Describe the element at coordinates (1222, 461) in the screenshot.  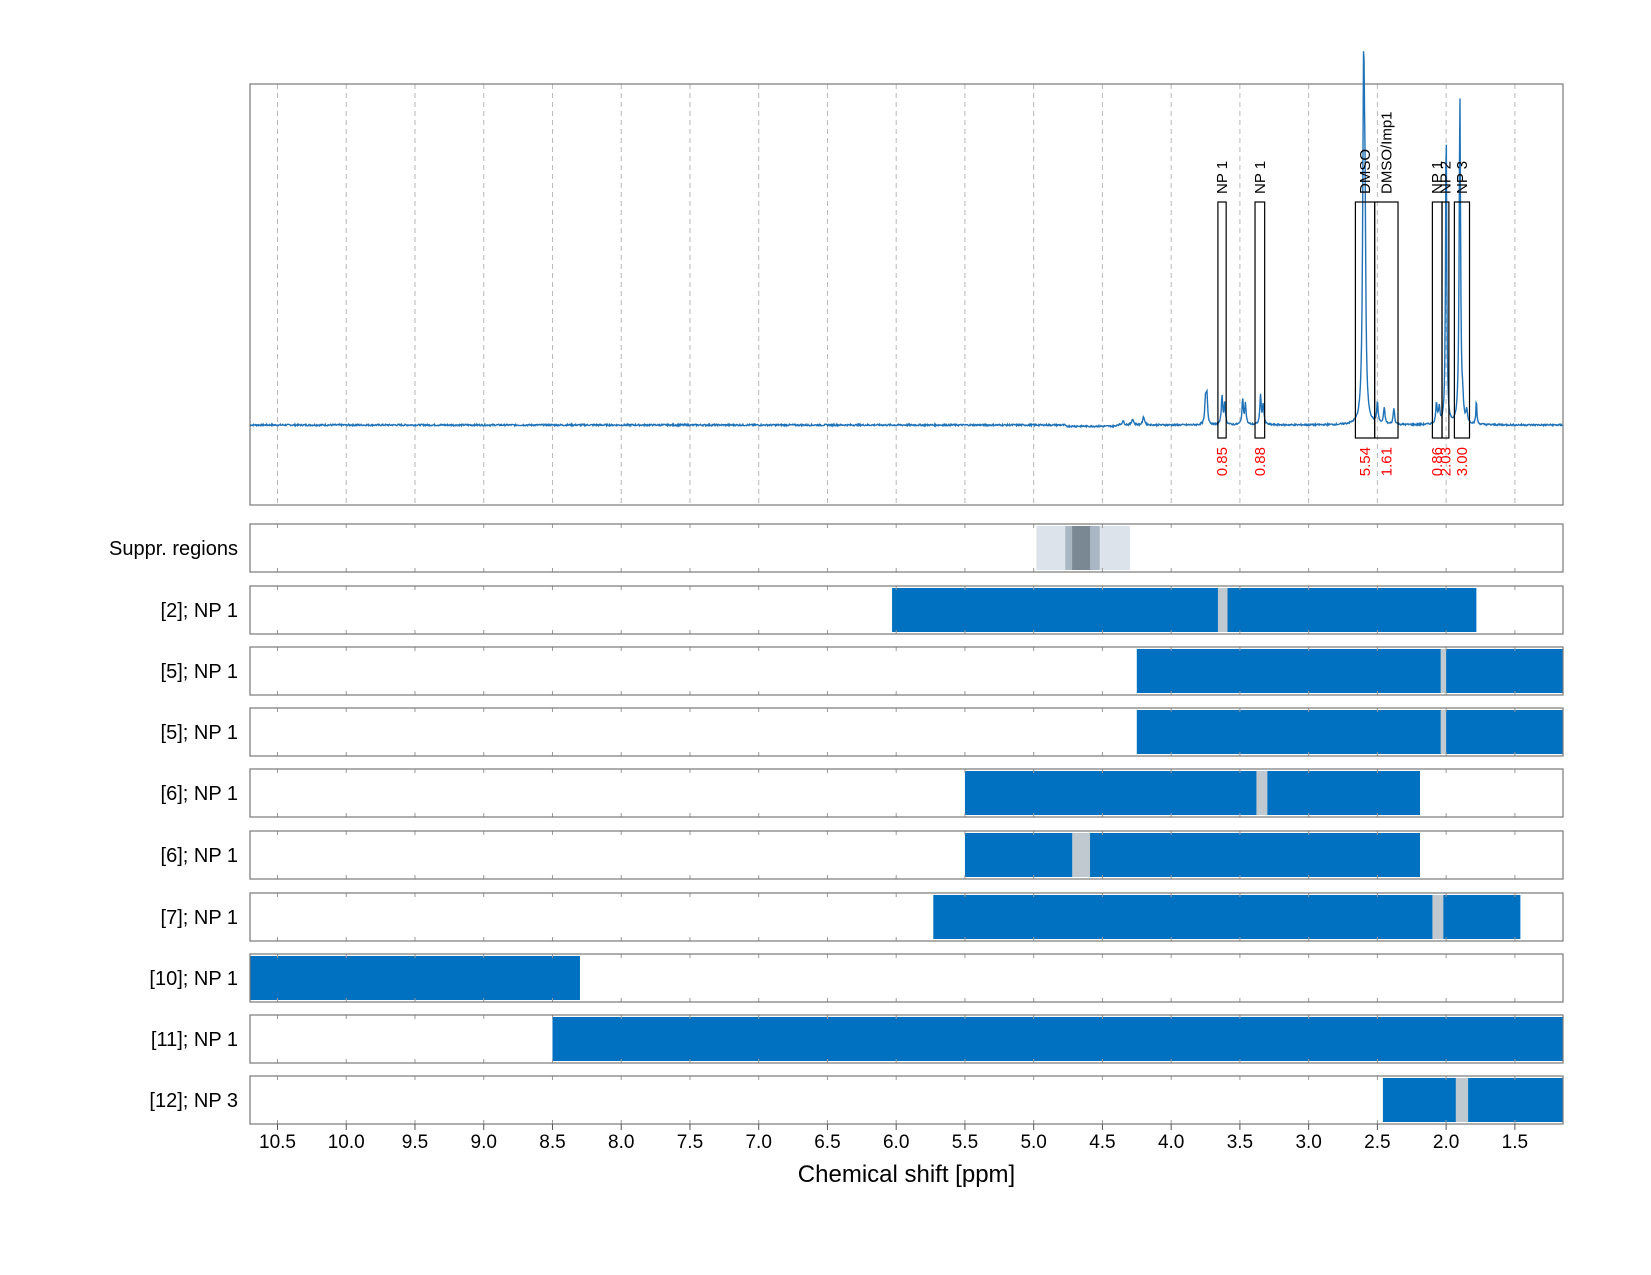
I see `integral-value: 0.85` at that location.